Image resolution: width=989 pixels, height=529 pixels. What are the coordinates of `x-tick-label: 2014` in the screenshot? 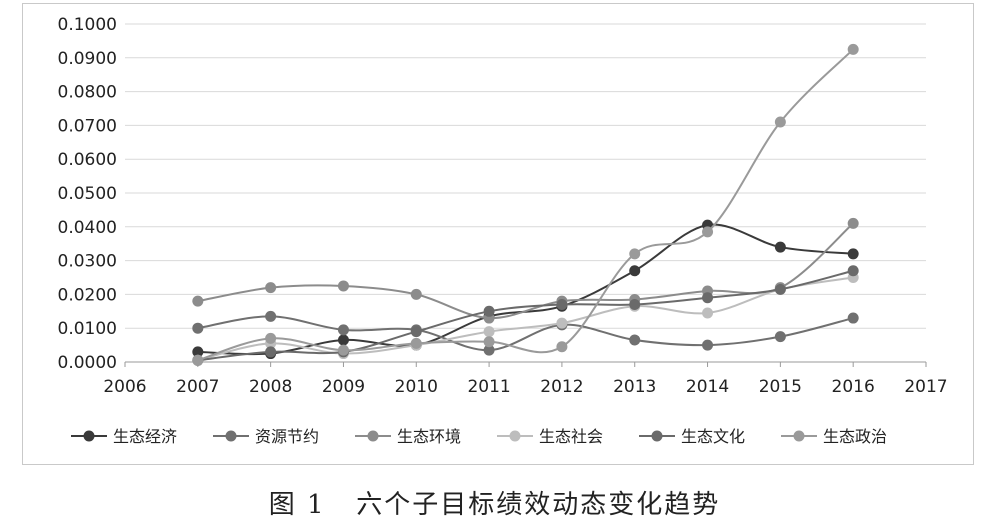 It's located at (707, 387).